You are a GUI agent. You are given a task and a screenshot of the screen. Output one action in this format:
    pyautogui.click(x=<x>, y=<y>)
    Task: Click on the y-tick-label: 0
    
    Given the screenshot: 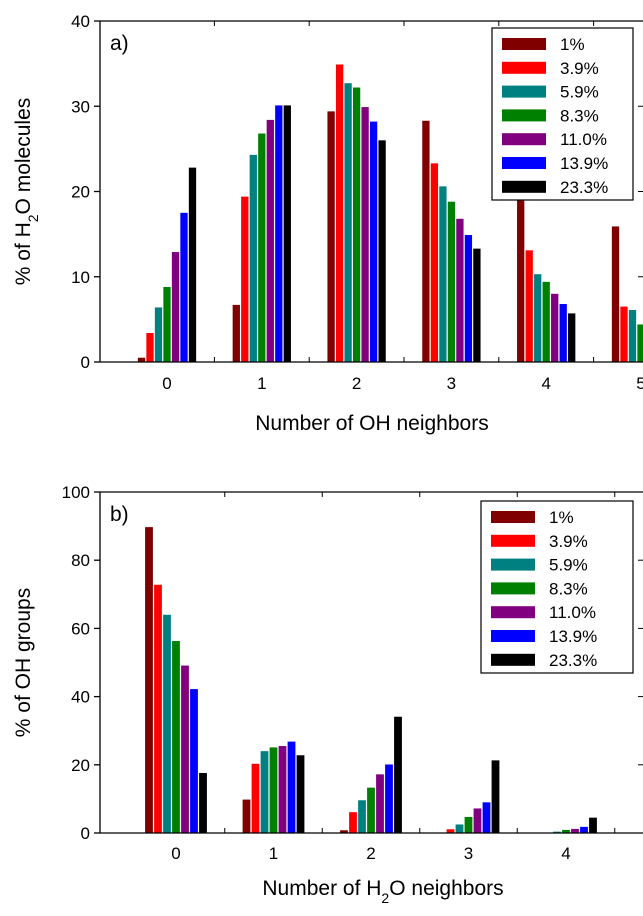 What is the action you would take?
    pyautogui.click(x=85, y=833)
    